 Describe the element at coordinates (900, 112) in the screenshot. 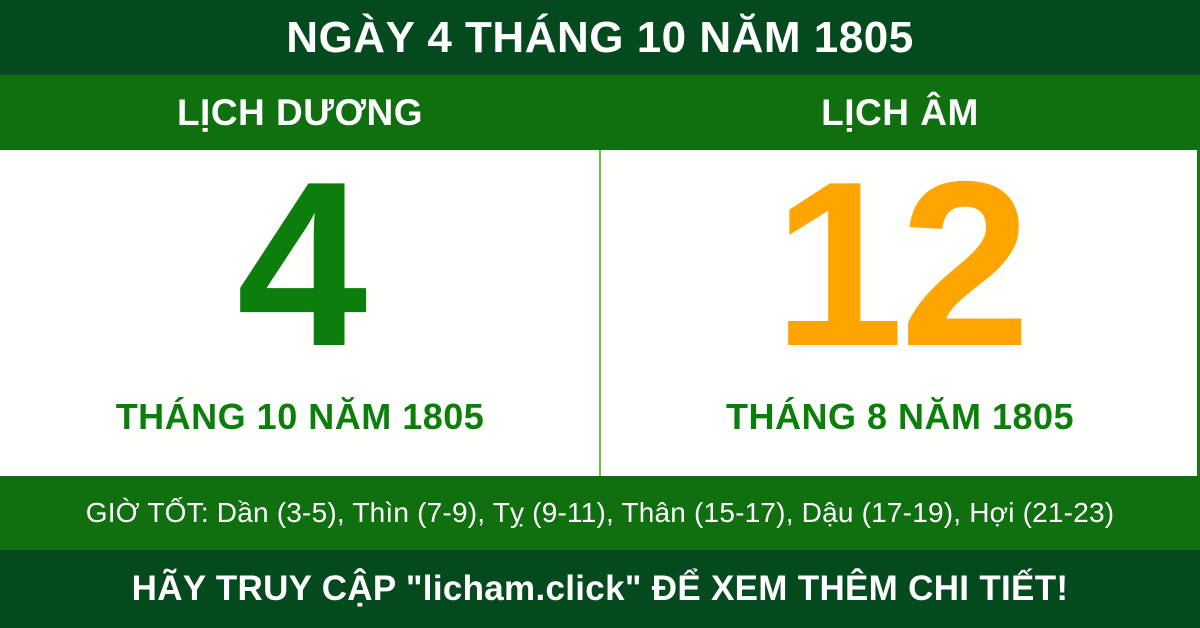

I see `lunar-calendar-header: LỊCH ÂM` at that location.